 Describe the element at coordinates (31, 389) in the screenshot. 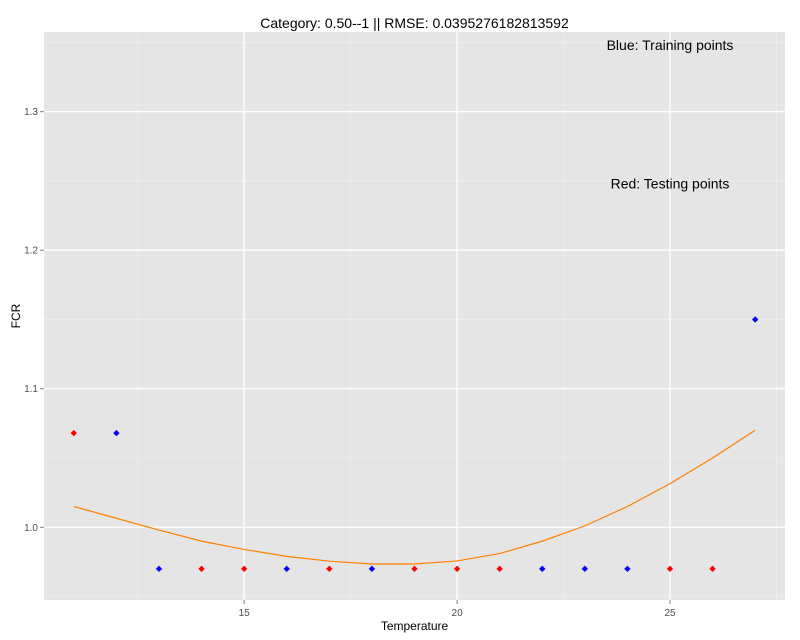

I see `y-tick-label: 1.1` at that location.